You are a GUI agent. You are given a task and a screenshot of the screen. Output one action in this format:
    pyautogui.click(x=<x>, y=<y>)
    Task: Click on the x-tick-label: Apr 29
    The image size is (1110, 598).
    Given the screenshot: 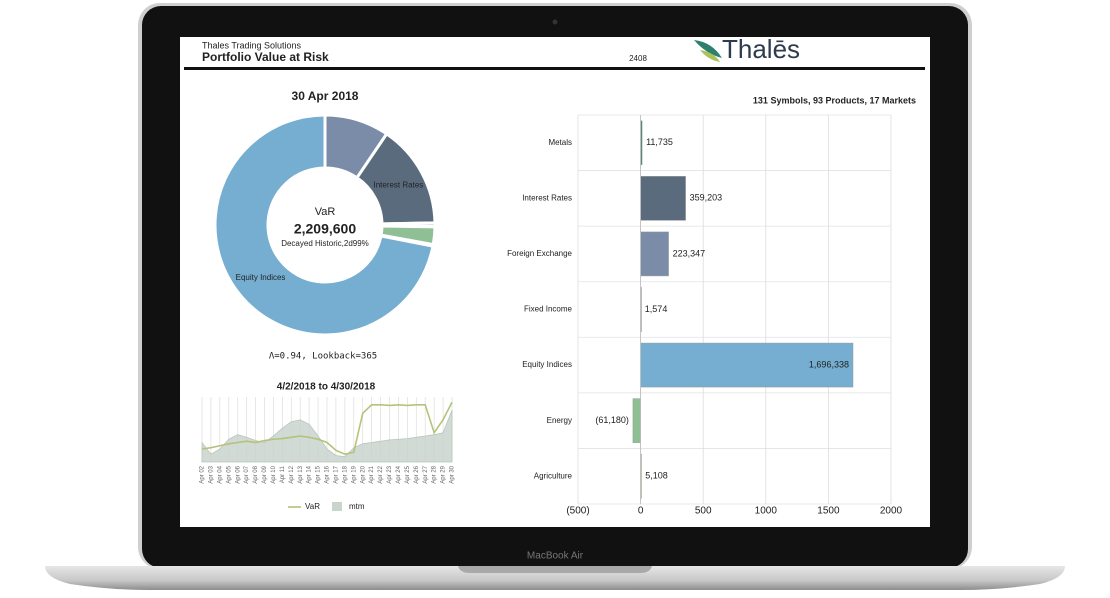 What is the action you would take?
    pyautogui.click(x=444, y=474)
    